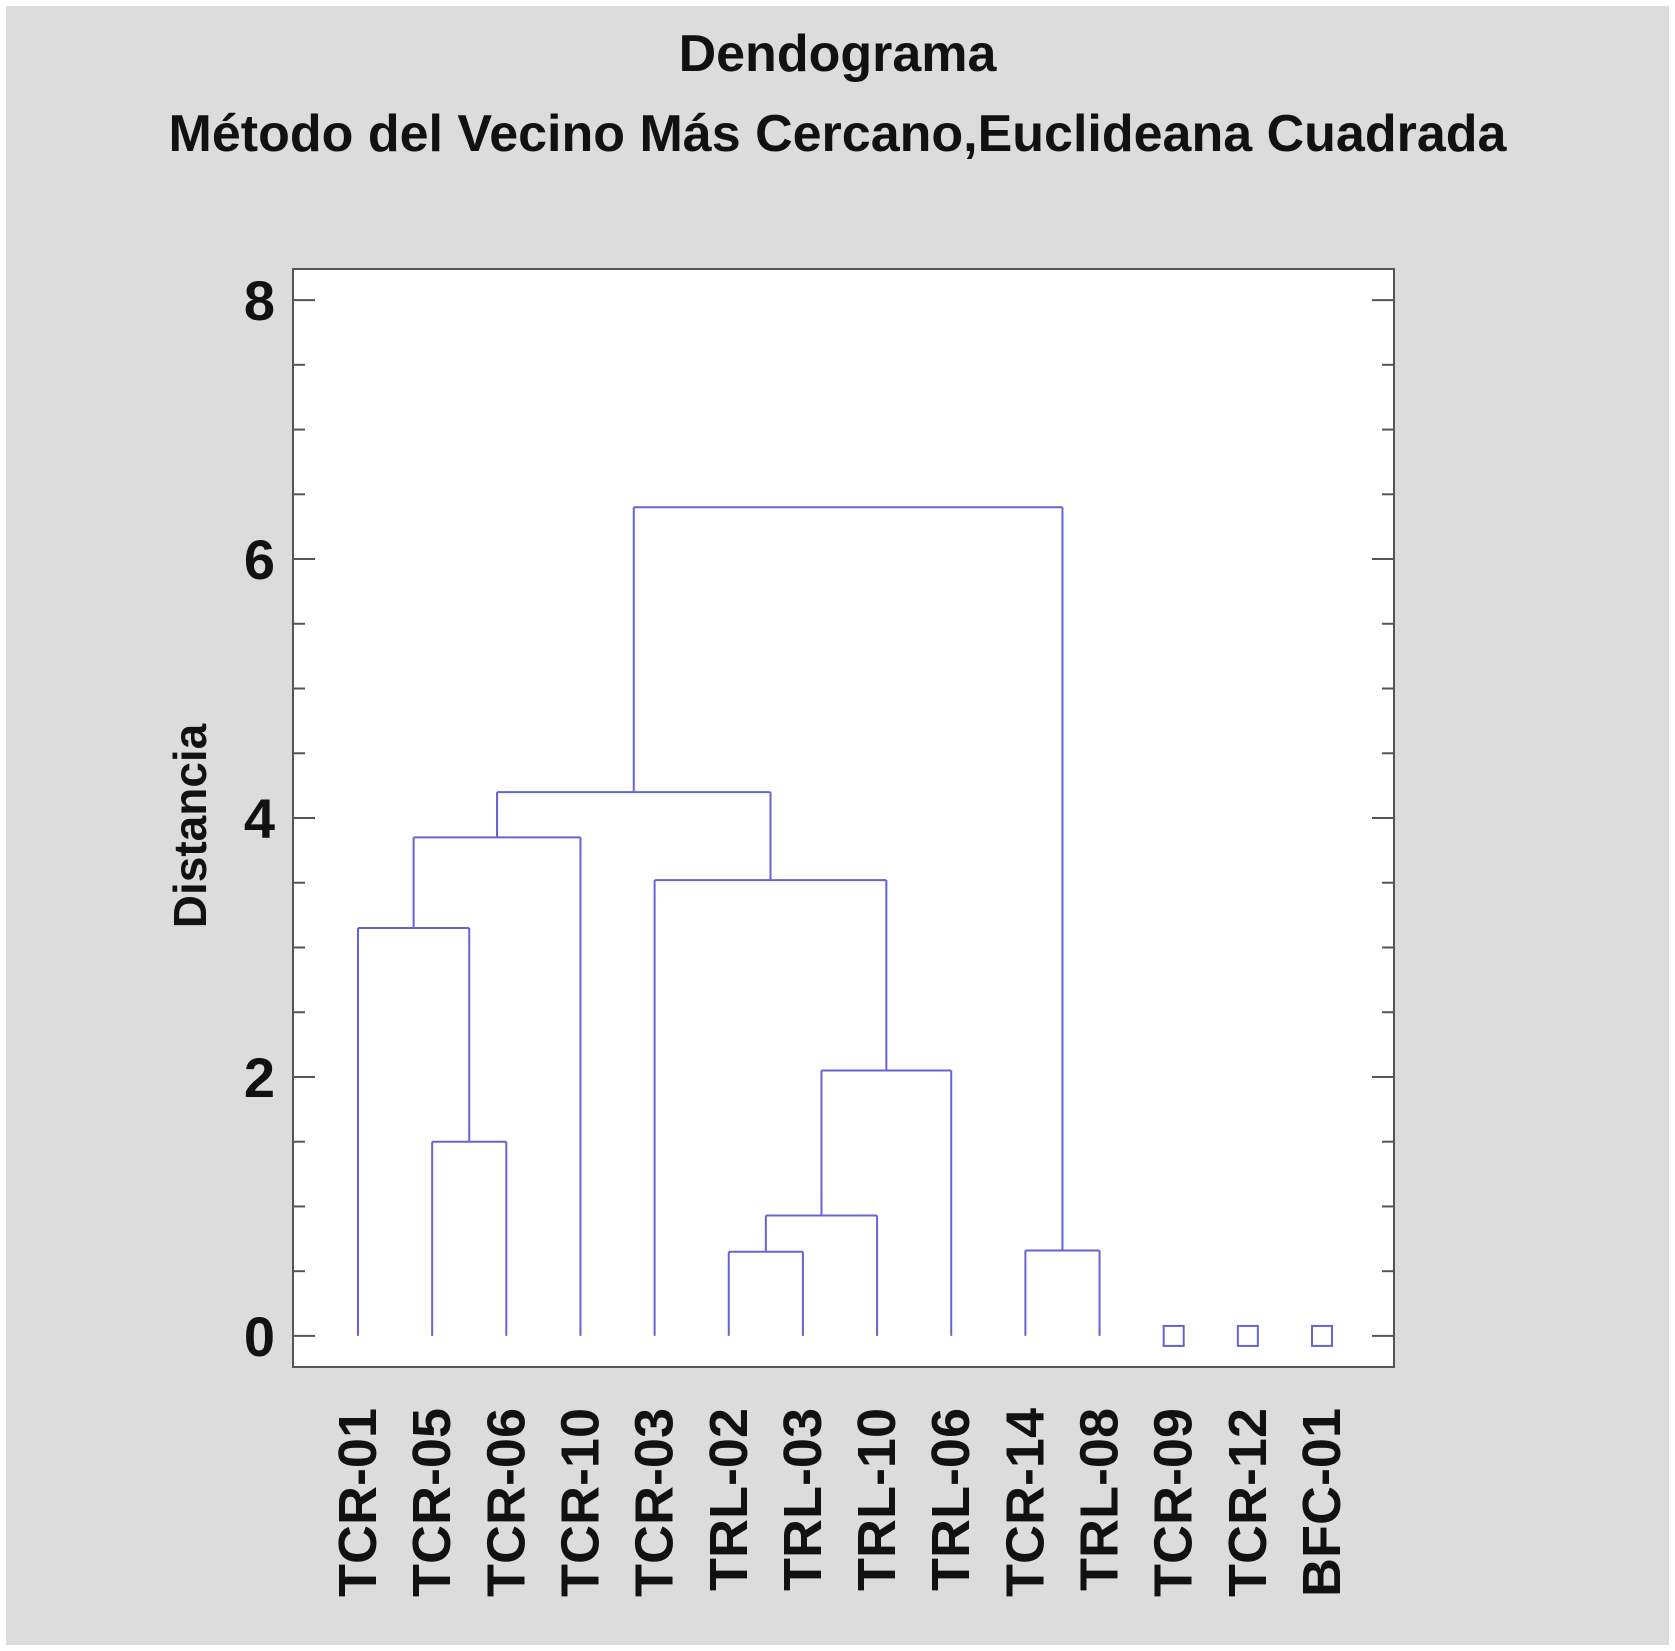 Image resolution: width=1675 pixels, height=1651 pixels. What do you see at coordinates (803, 1499) in the screenshot?
I see `x-tick-label: TRL-03` at bounding box center [803, 1499].